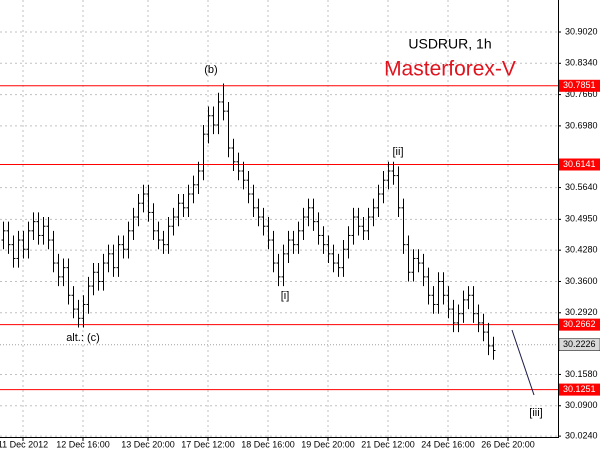 The image size is (600, 450). What do you see at coordinates (268, 444) in the screenshot?
I see `x-tick-label: 18 Dec 16:00` at bounding box center [268, 444].